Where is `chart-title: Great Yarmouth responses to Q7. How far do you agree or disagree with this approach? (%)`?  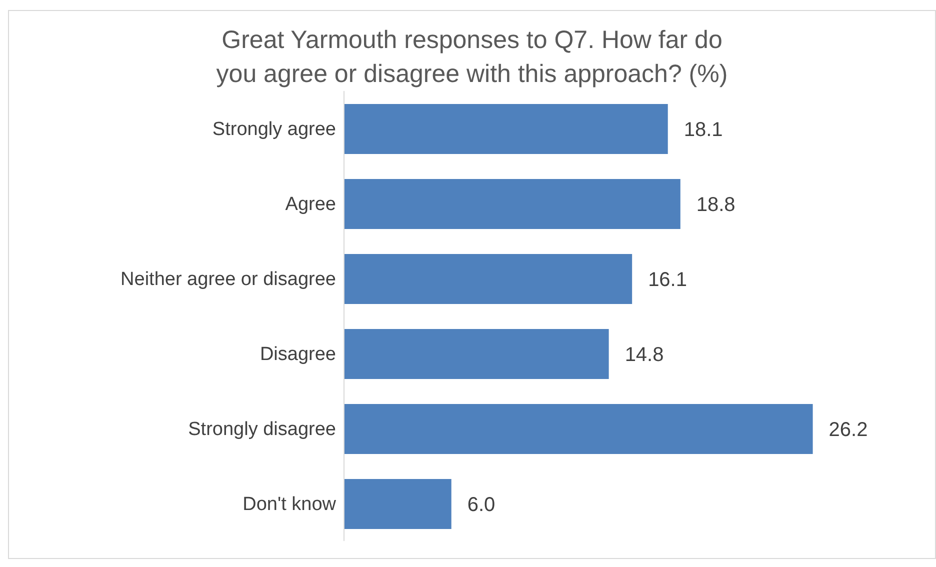 chart-title: Great Yarmouth responses to Q7. How far do you agree or disagree with this approach? (%) is located at coordinates (472, 57).